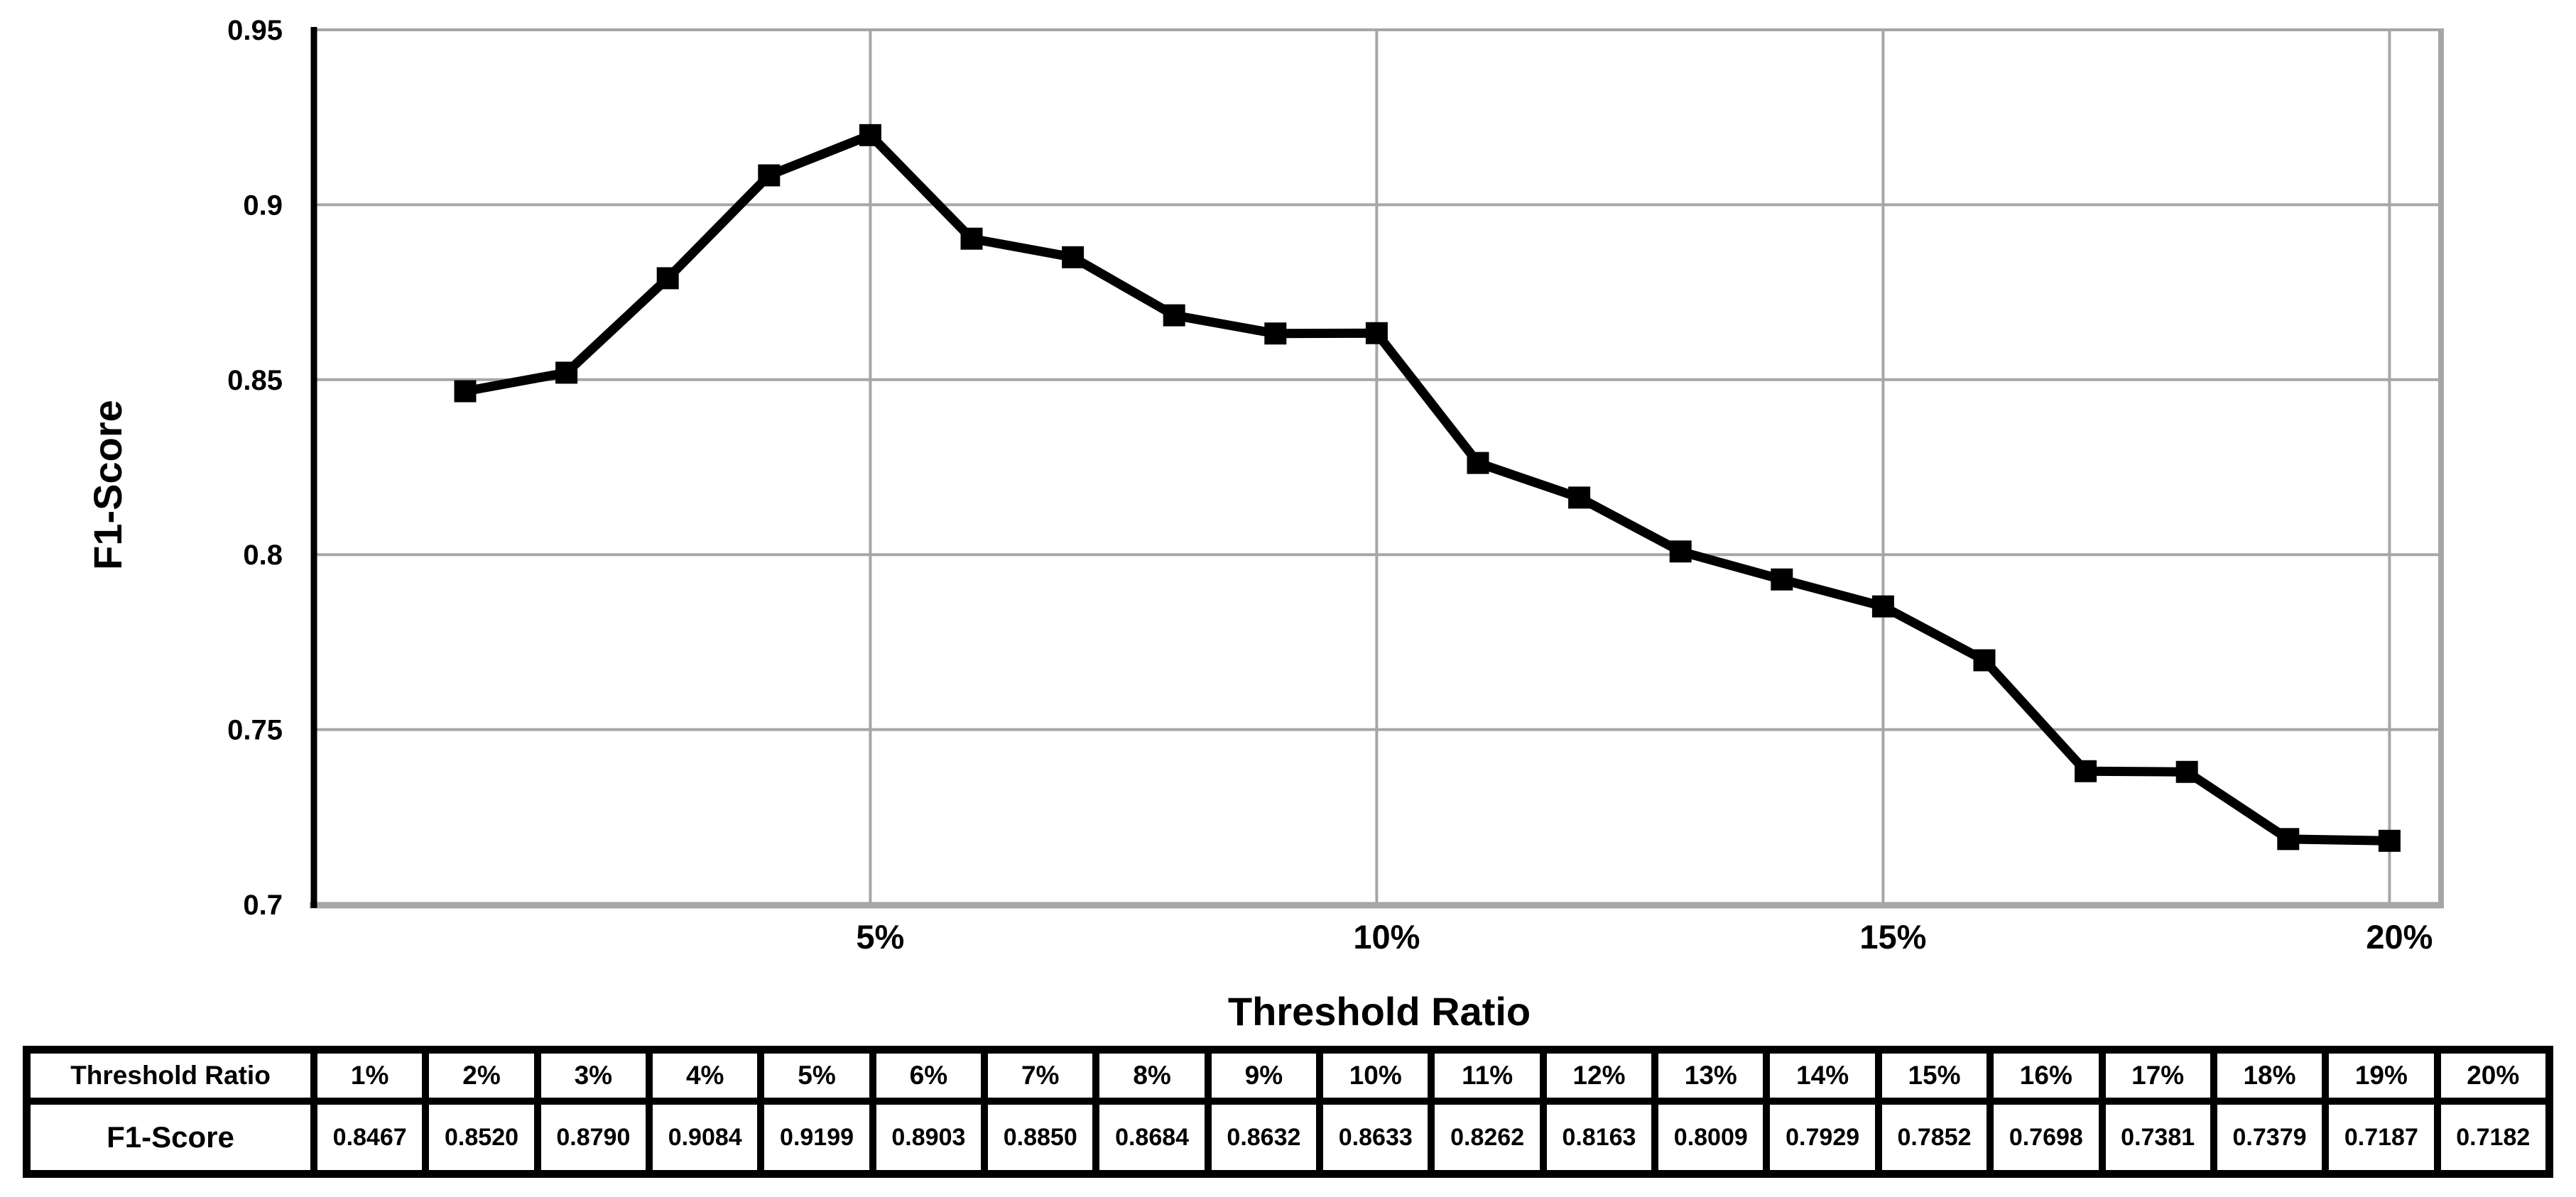  What do you see at coordinates (481, 1075) in the screenshot?
I see `column-header-cell: 2%` at bounding box center [481, 1075].